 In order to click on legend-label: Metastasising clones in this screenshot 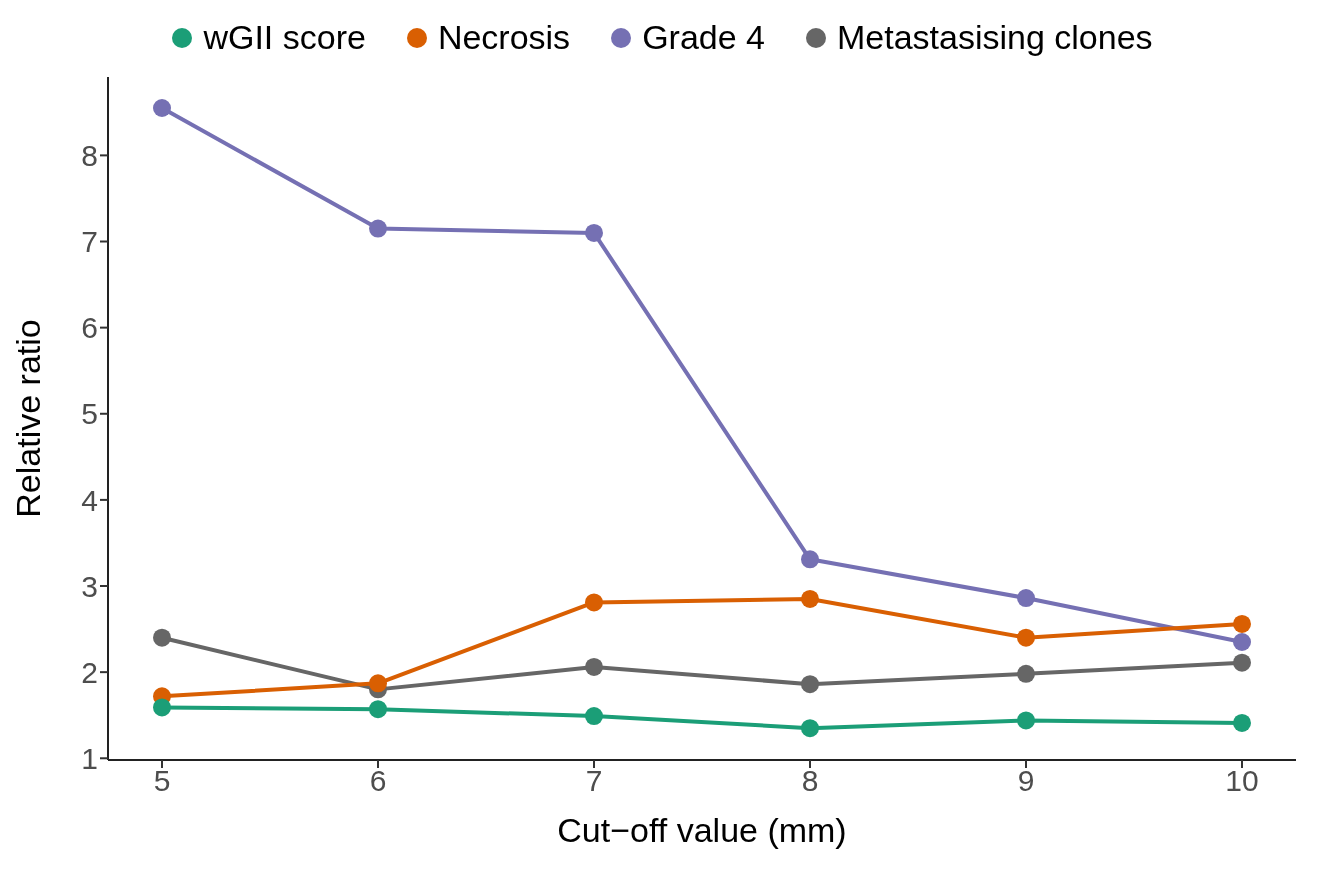, I will do `click(994, 37)`.